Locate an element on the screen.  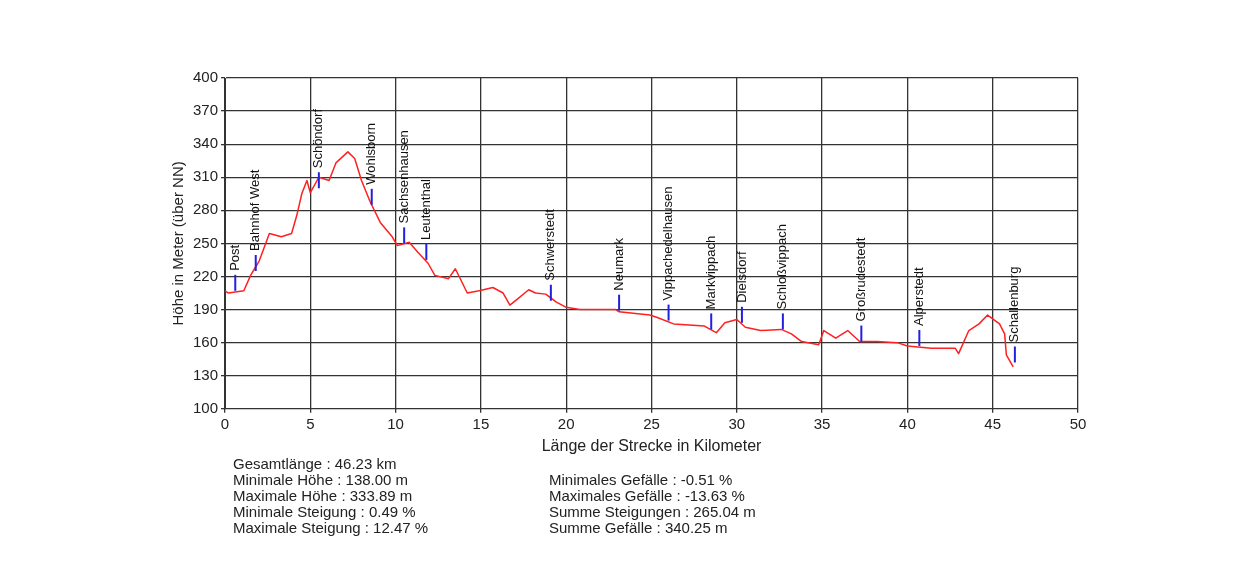
text: Minimale Steigung : 0.49 % is located at coordinates (325, 511).